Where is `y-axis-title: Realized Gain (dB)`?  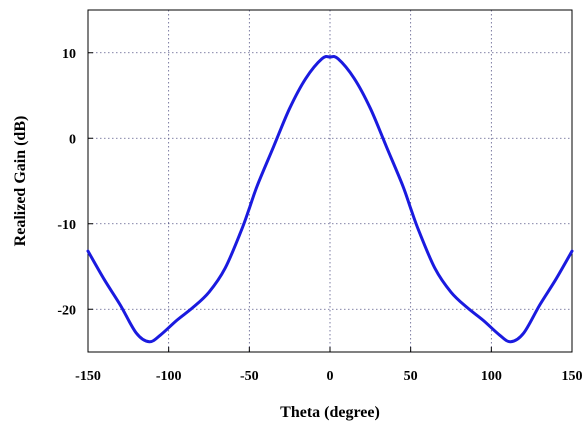
y-axis-title: Realized Gain (dB) is located at coordinates (20, 181).